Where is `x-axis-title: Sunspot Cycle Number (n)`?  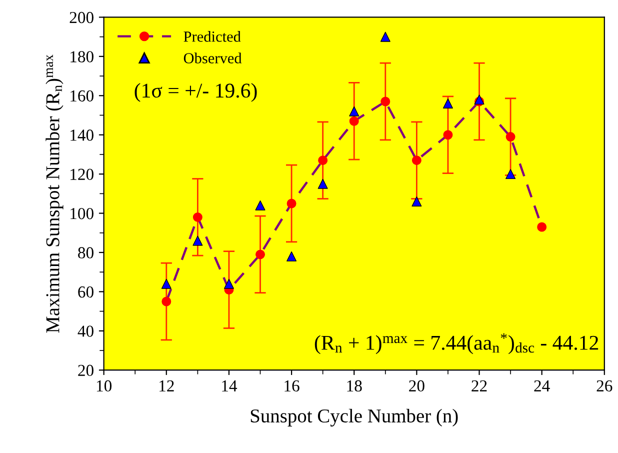
x-axis-title: Sunspot Cycle Number (n) is located at coordinates (354, 417).